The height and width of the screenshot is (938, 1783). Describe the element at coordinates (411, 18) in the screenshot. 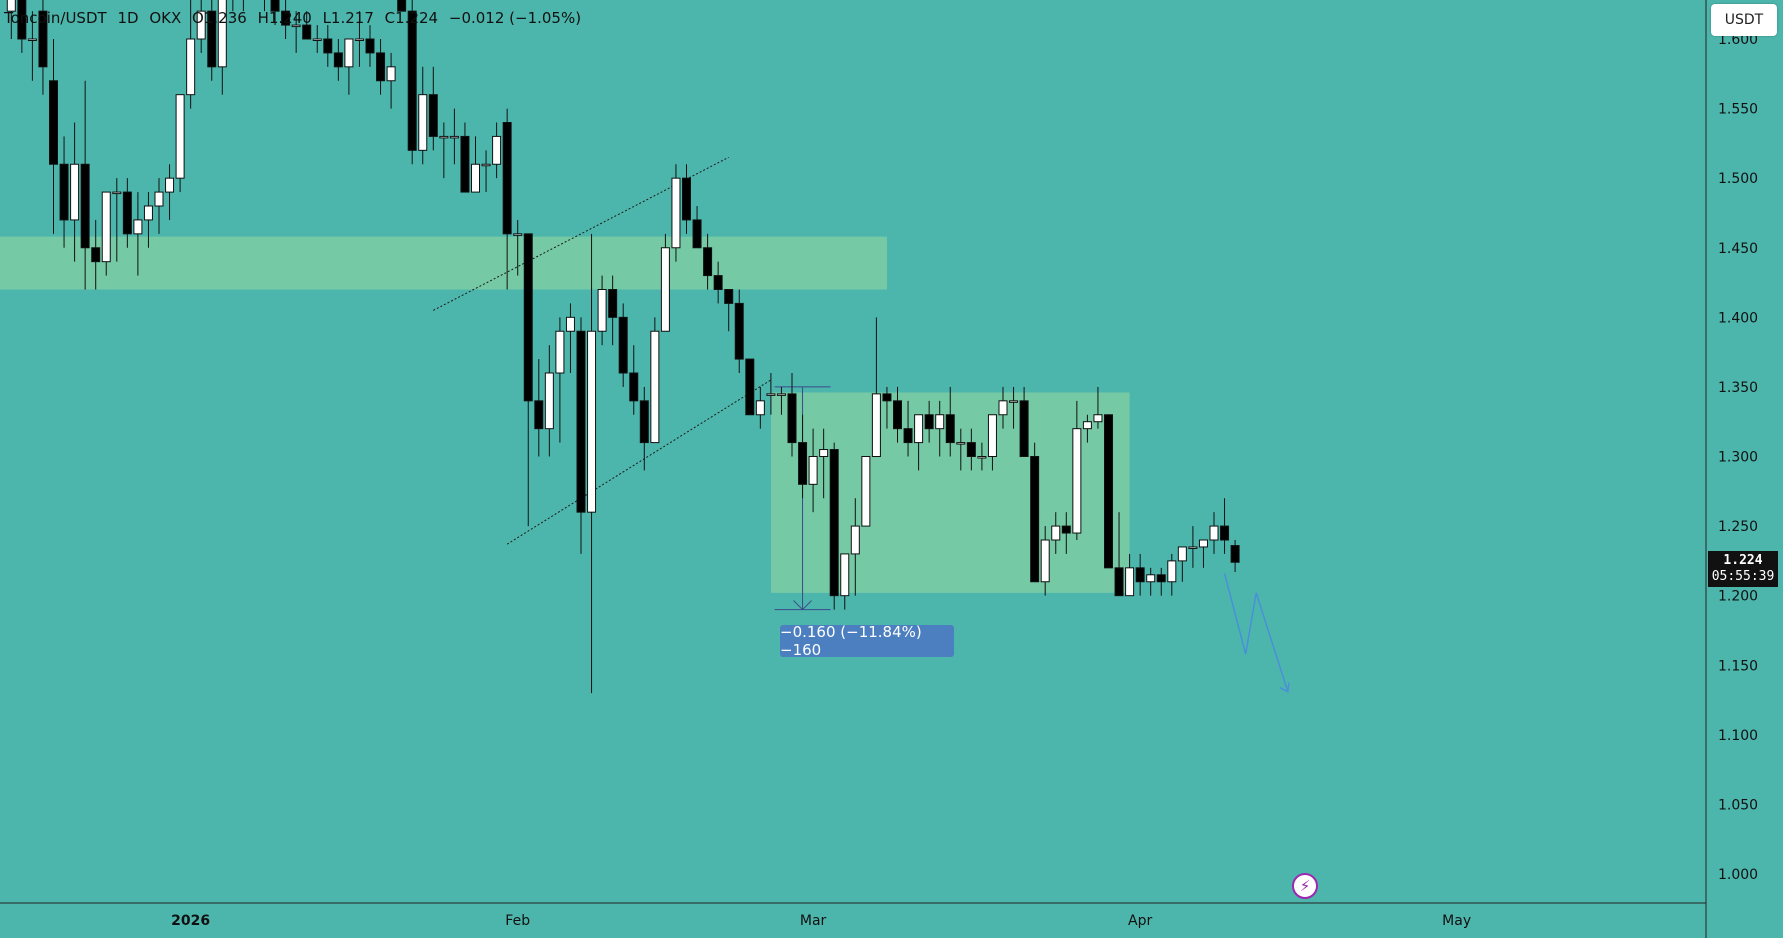

I see `ohlc-close: C1.224` at that location.